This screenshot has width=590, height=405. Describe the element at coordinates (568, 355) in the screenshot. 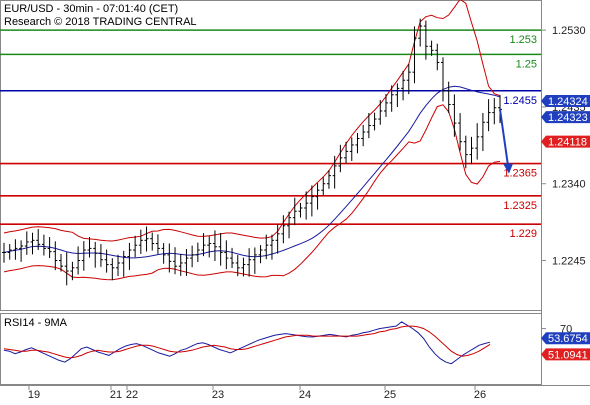

I see `rsi-value-tag-label: 51.0941` at that location.